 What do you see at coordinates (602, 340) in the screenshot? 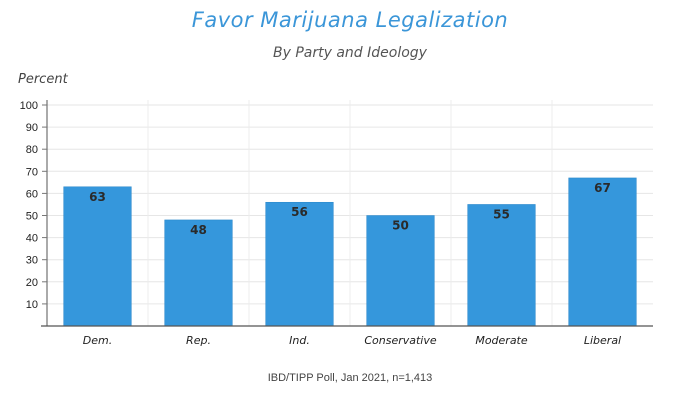
I see `x-tick-label: Liberal` at bounding box center [602, 340].